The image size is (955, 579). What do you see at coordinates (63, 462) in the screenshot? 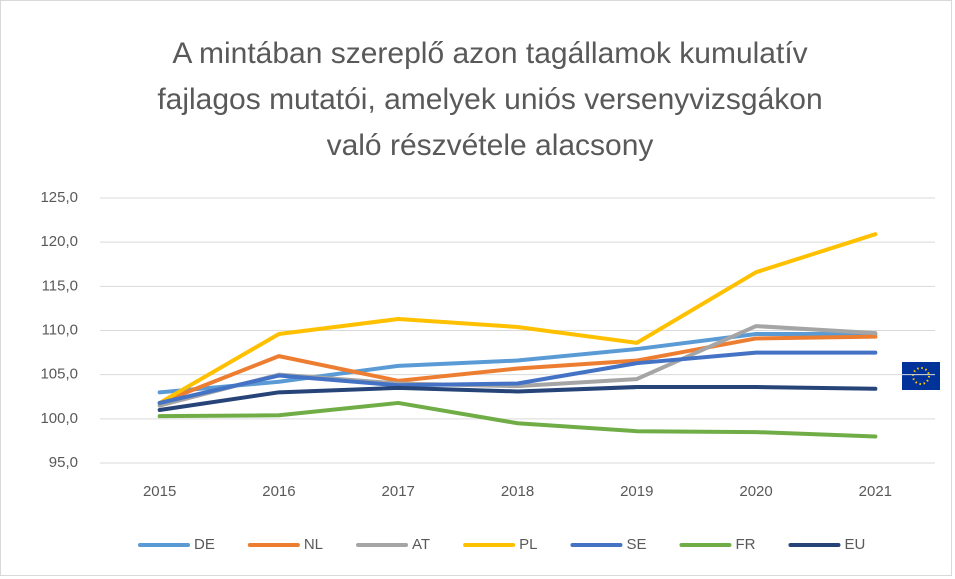
I see `y-tick-label: 95,0` at bounding box center [63, 462].